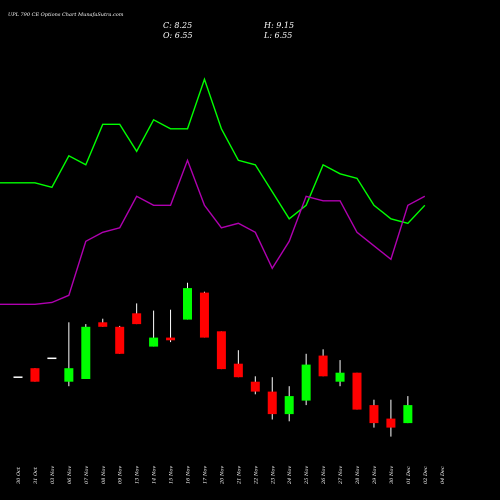 The image size is (500, 500). What do you see at coordinates (277, 35) in the screenshot?
I see `low-readout: L: 6.55` at bounding box center [277, 35].